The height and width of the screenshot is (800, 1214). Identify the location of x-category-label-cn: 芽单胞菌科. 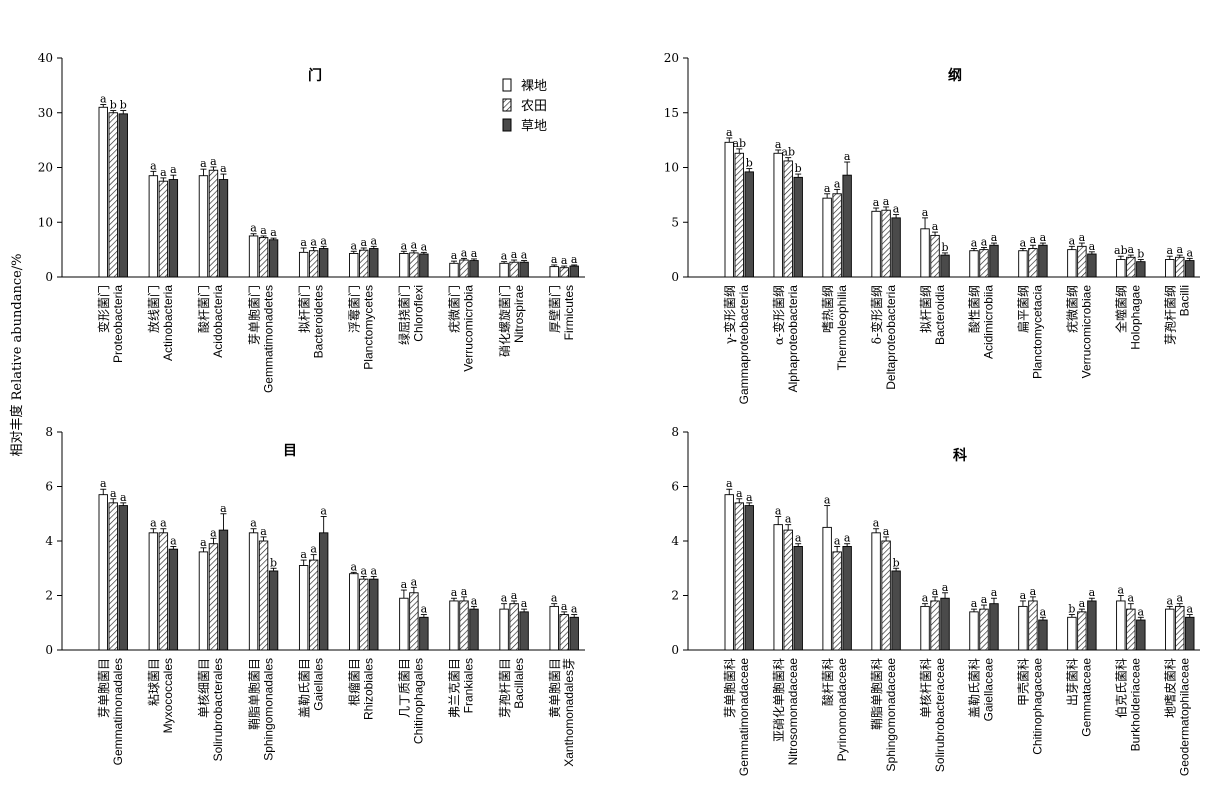
(730, 688).